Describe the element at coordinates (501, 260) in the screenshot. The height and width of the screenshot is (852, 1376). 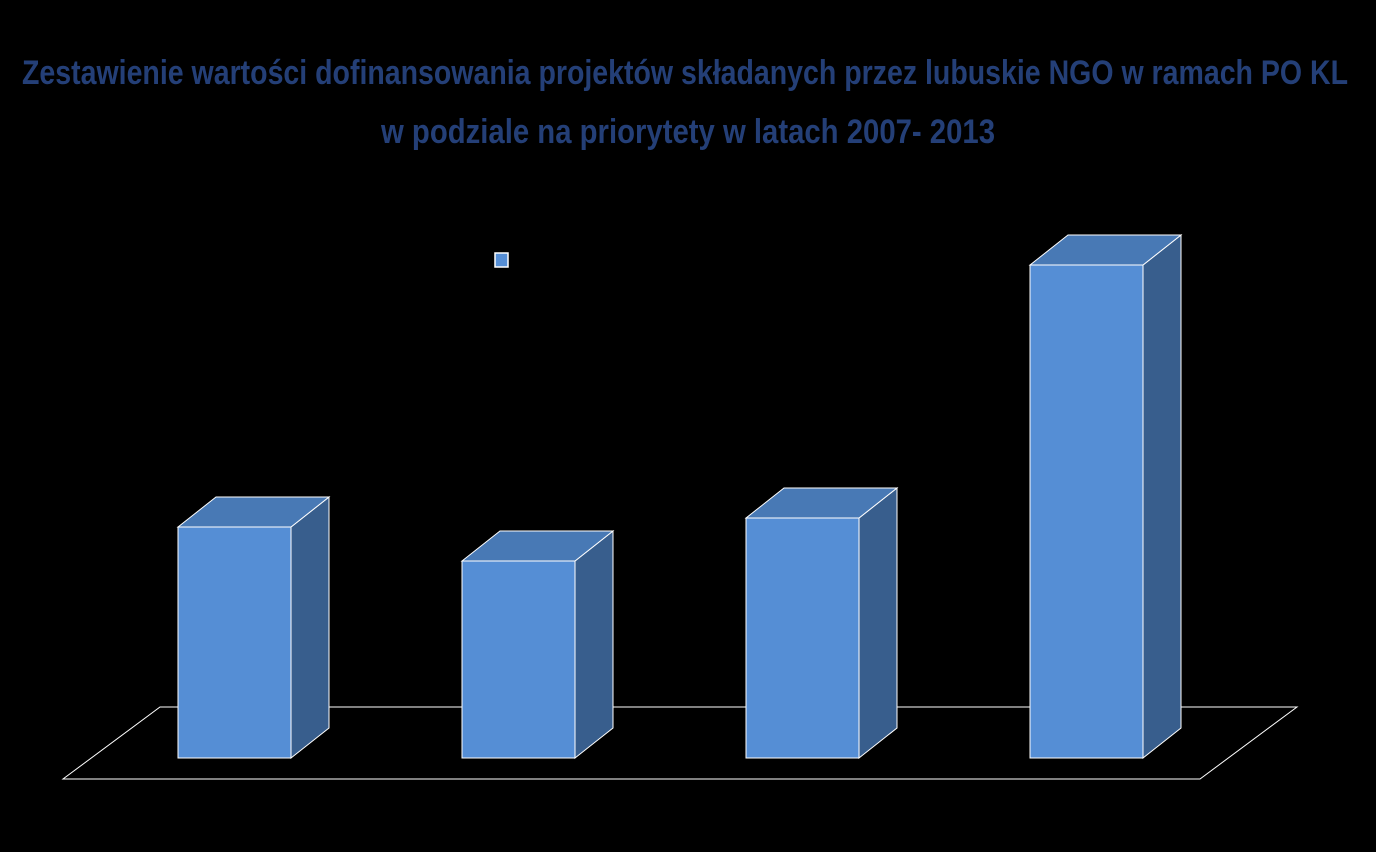
I see `legend-marker` at that location.